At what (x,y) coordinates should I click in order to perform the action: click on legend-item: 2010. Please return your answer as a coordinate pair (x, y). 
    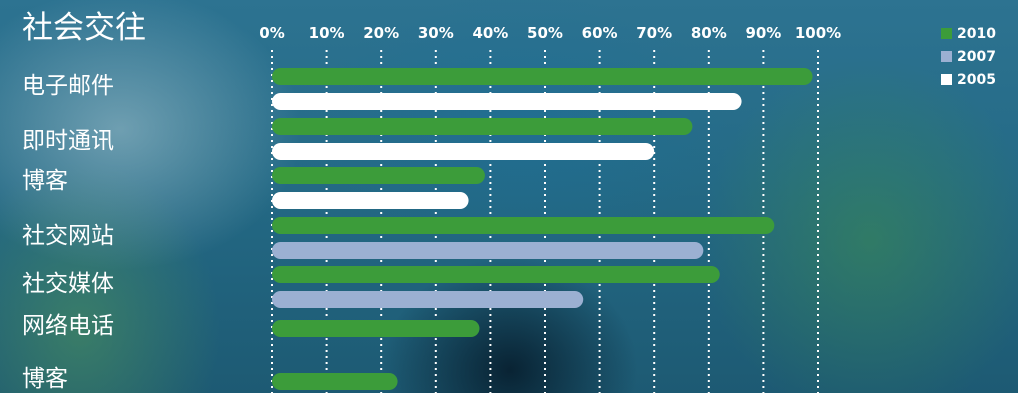
    Looking at the image, I should click on (968, 33).